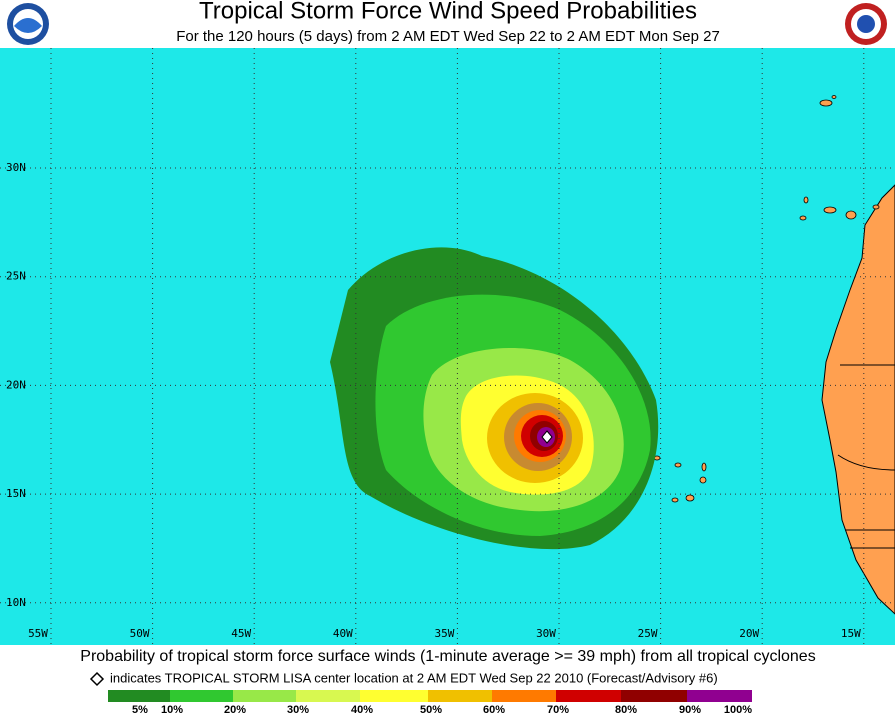  Describe the element at coordinates (16, 384) in the screenshot. I see `lat-label: 20N` at that location.